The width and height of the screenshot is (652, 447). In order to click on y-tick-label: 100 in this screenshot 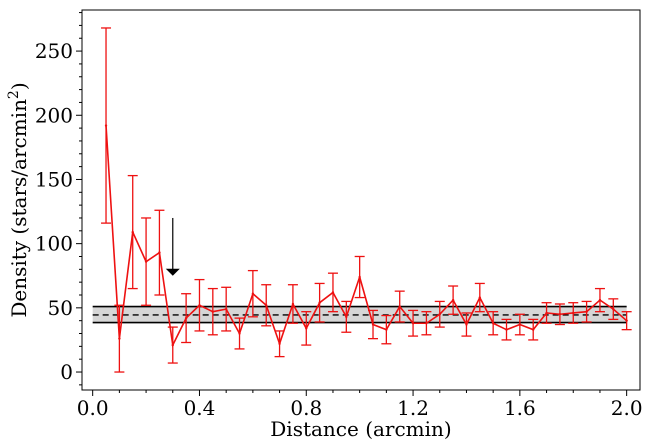, I will do `click(54, 244)`.